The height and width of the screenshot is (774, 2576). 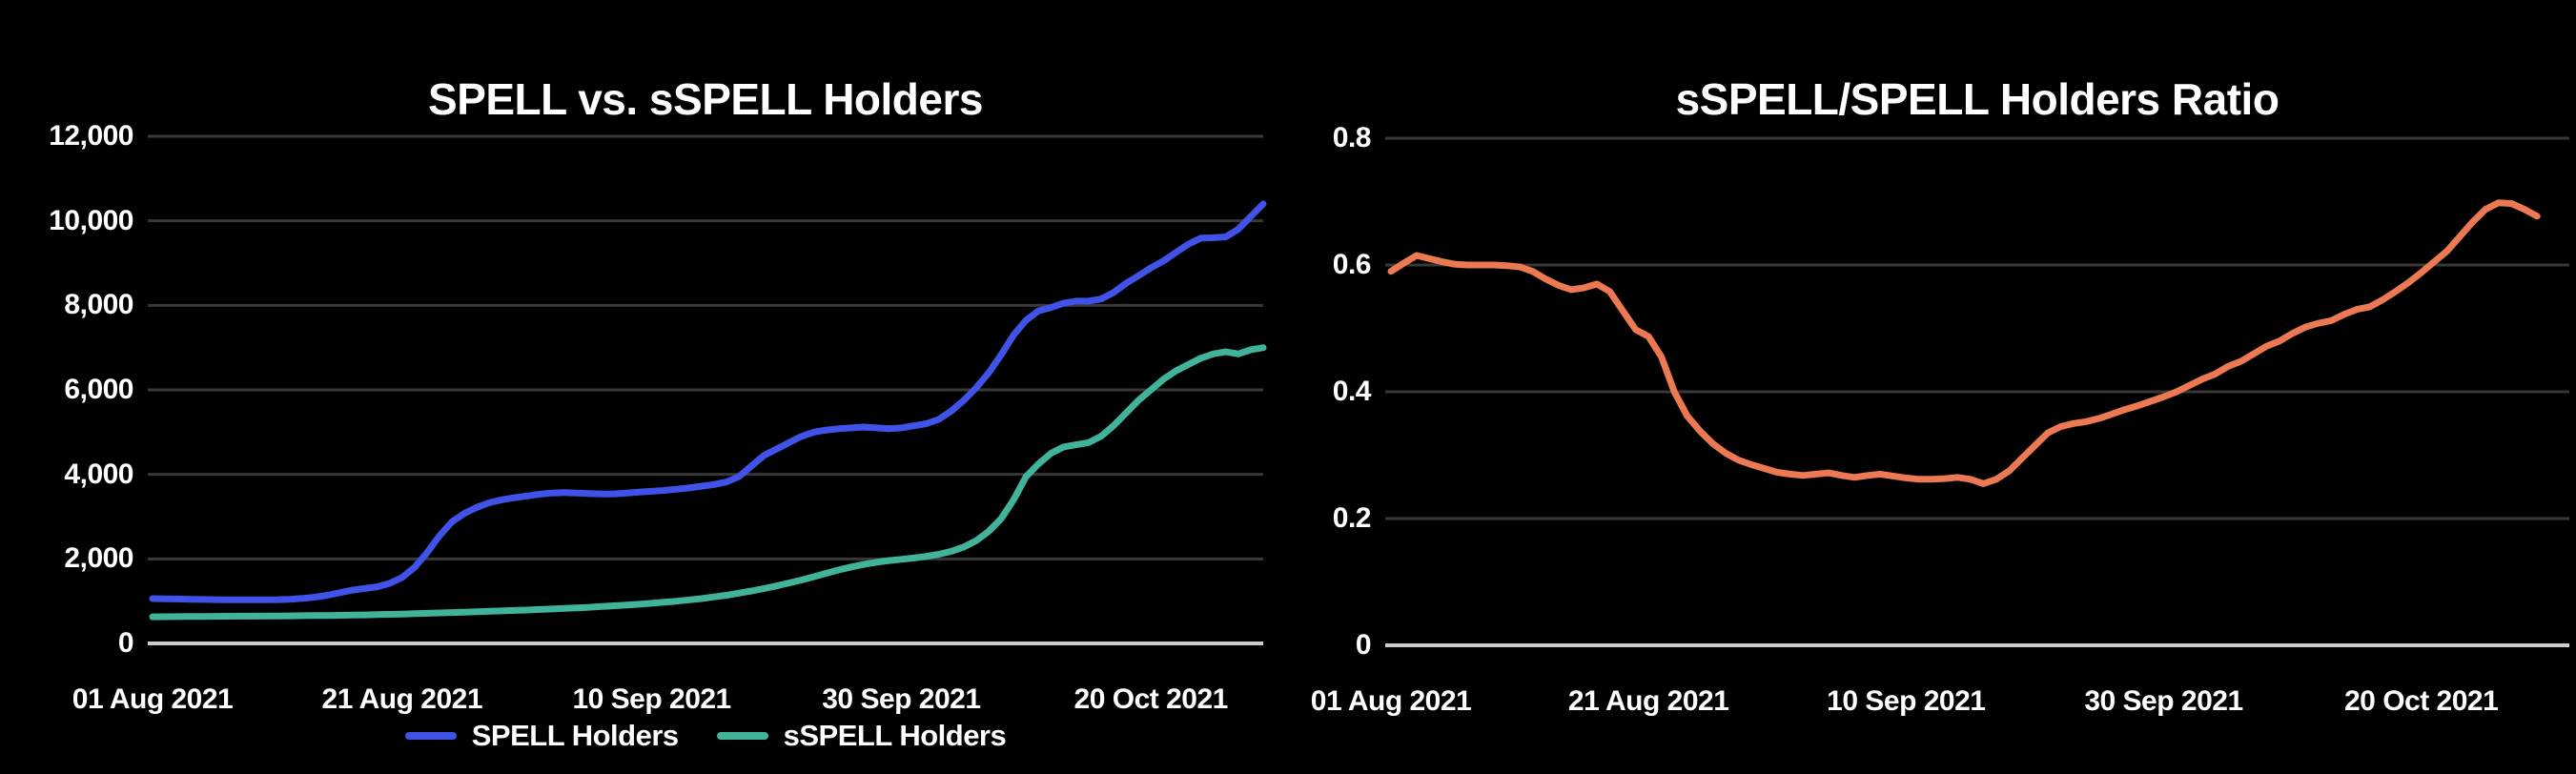 I want to click on chart-sspell-spell-ratio-title: sSPELL/SPELL Holders Ratio, so click(x=1977, y=98).